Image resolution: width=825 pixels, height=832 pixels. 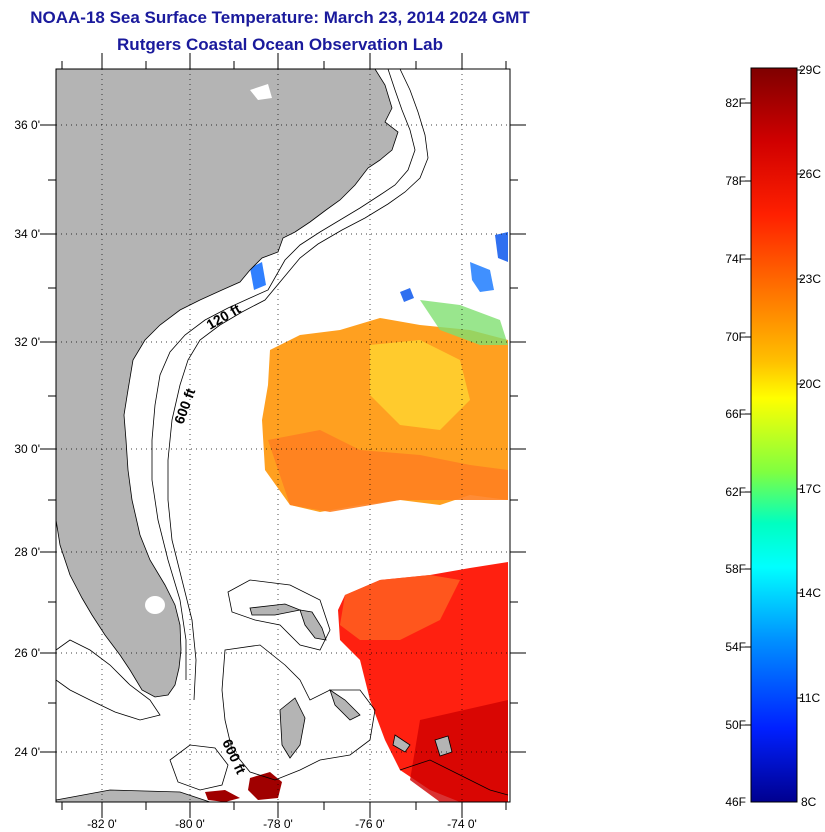 What do you see at coordinates (735, 725) in the screenshot?
I see `colorbar-f-label: 50F` at bounding box center [735, 725].